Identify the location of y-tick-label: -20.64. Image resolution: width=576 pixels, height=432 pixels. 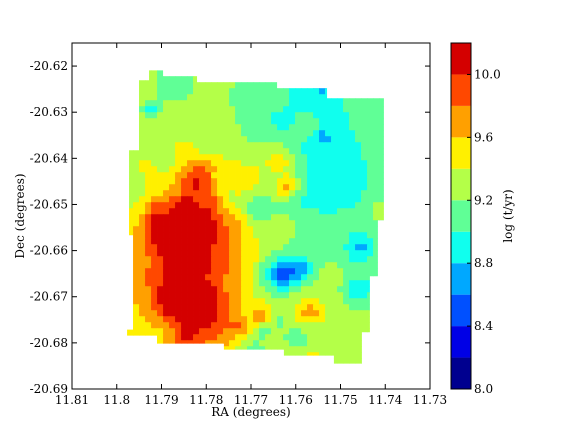
(49, 158).